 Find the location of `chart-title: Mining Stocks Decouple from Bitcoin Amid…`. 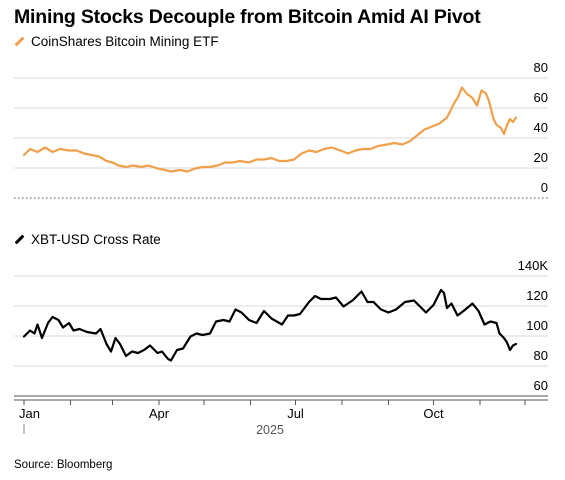

chart-title: Mining Stocks Decouple from Bitcoin Amid… is located at coordinates (247, 17).